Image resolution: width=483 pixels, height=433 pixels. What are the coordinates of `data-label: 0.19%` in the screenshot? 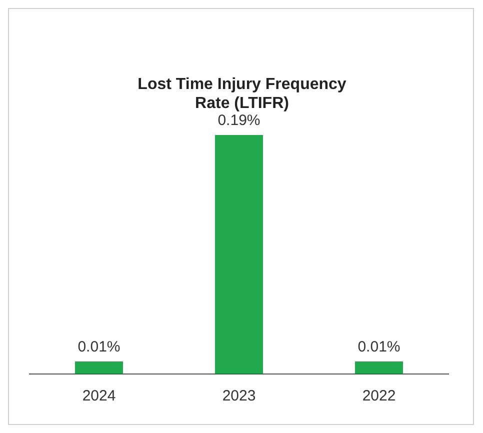 It's located at (239, 120).